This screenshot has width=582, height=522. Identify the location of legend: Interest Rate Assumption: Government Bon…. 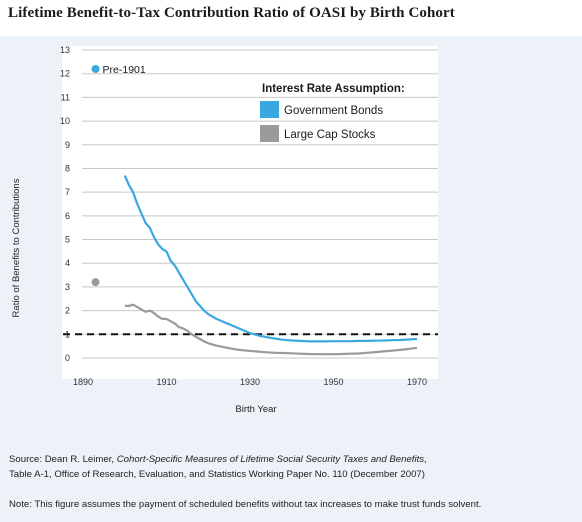
(332, 112).